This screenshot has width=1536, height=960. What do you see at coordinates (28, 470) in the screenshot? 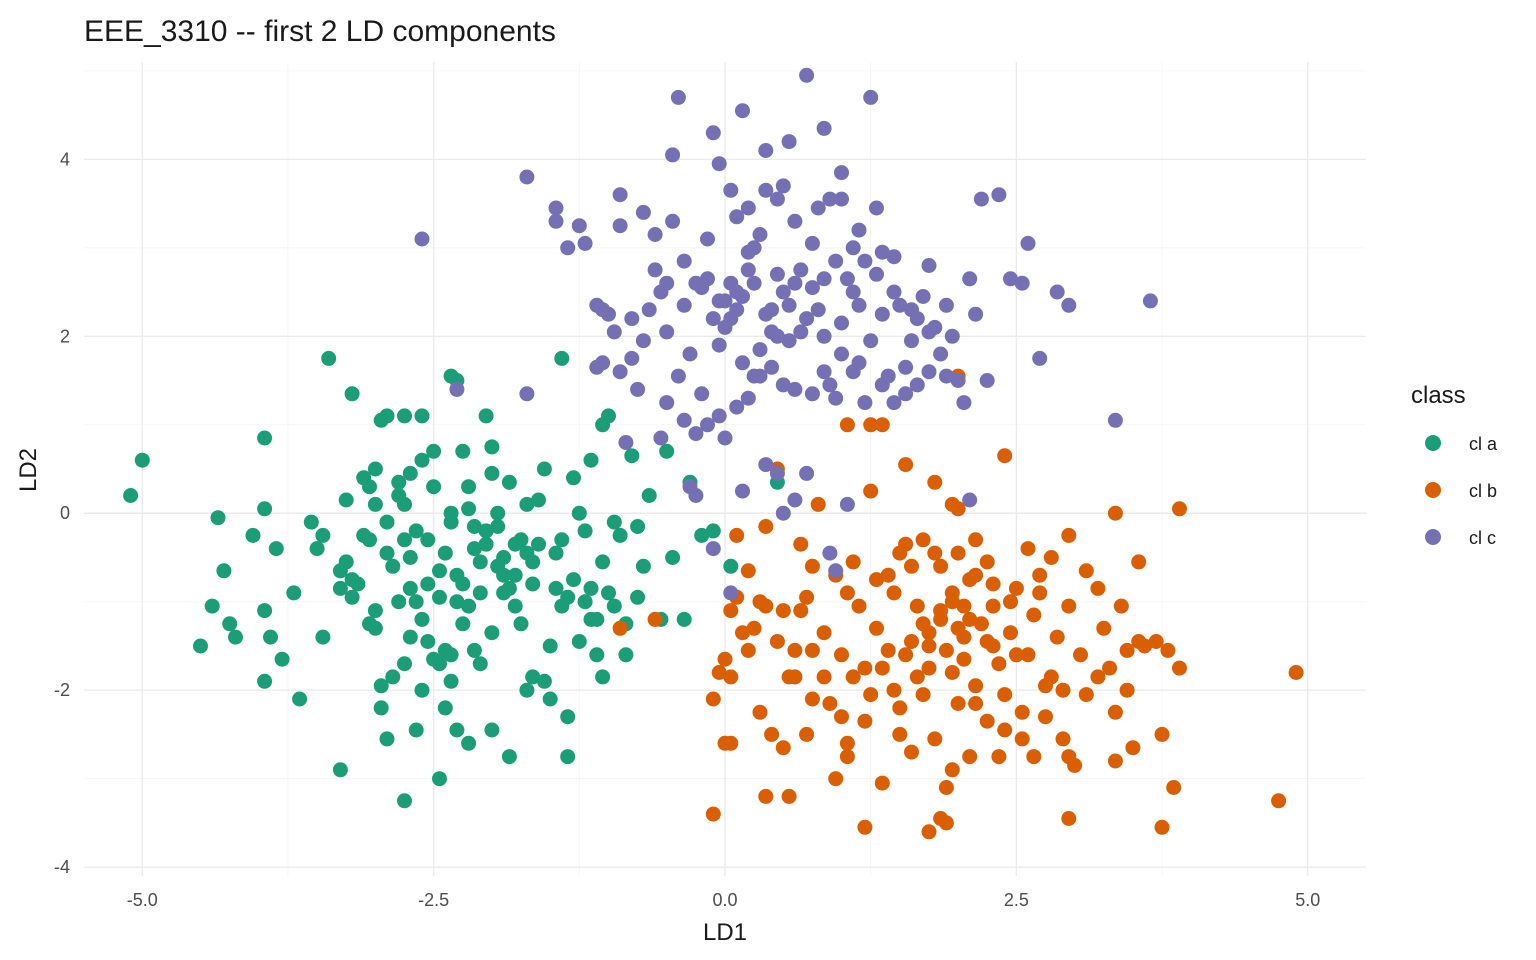
I see `y-axis-title: LD2` at bounding box center [28, 470].